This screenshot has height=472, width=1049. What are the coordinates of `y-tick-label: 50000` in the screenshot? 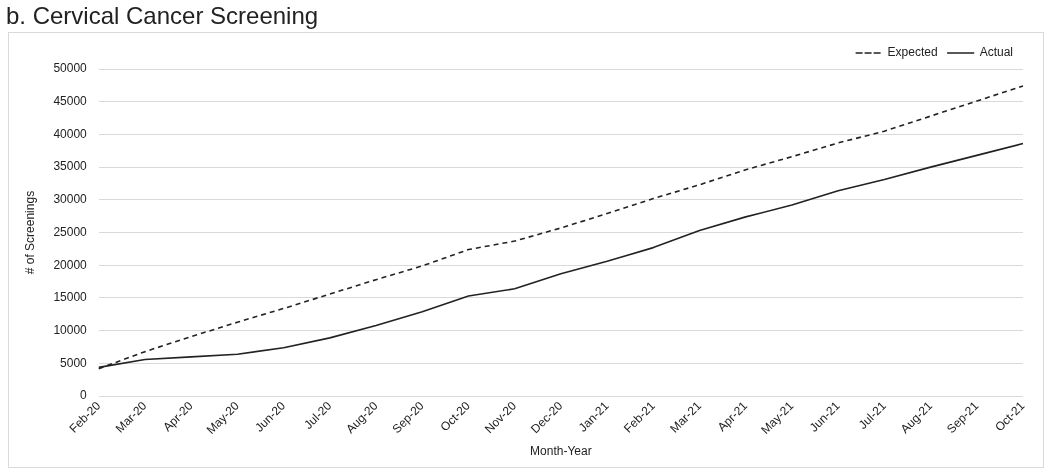 It's located at (70, 68).